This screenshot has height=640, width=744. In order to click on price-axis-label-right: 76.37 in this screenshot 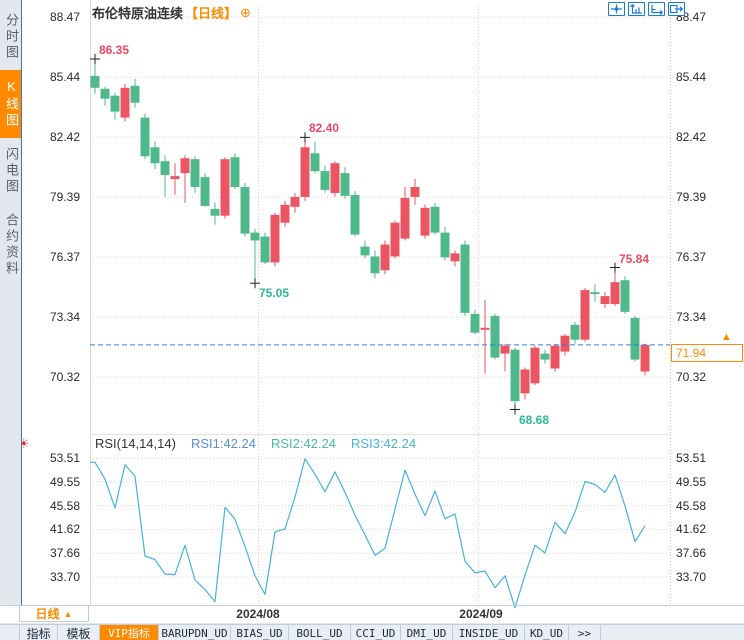, I will do `click(691, 256)`.